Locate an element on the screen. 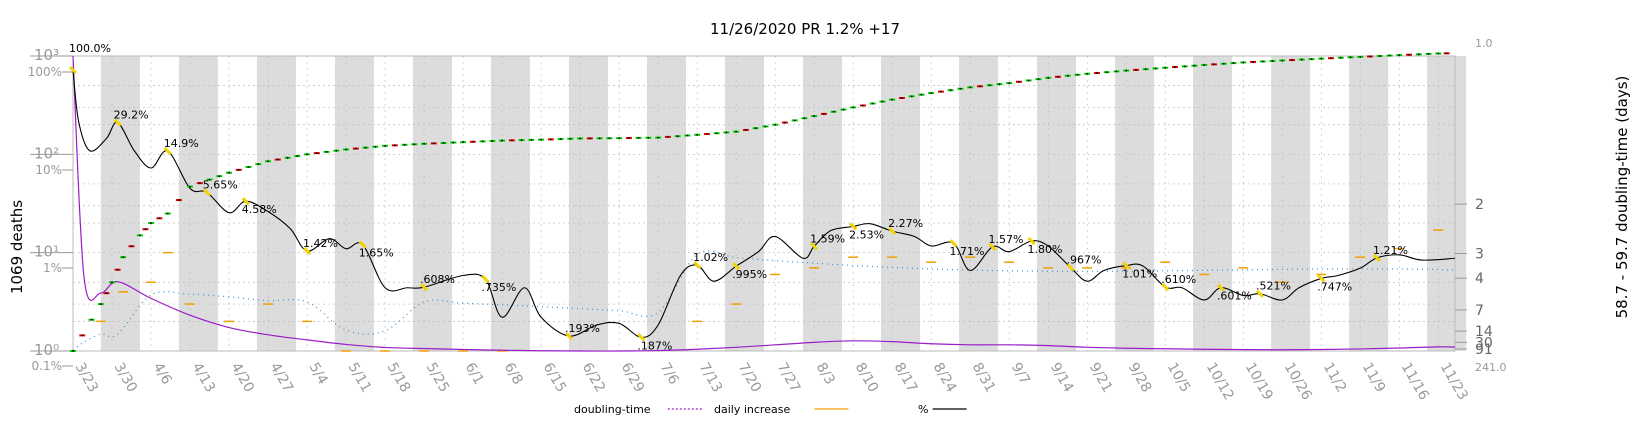  x-tick-label: 6/8 is located at coordinates (513, 374).